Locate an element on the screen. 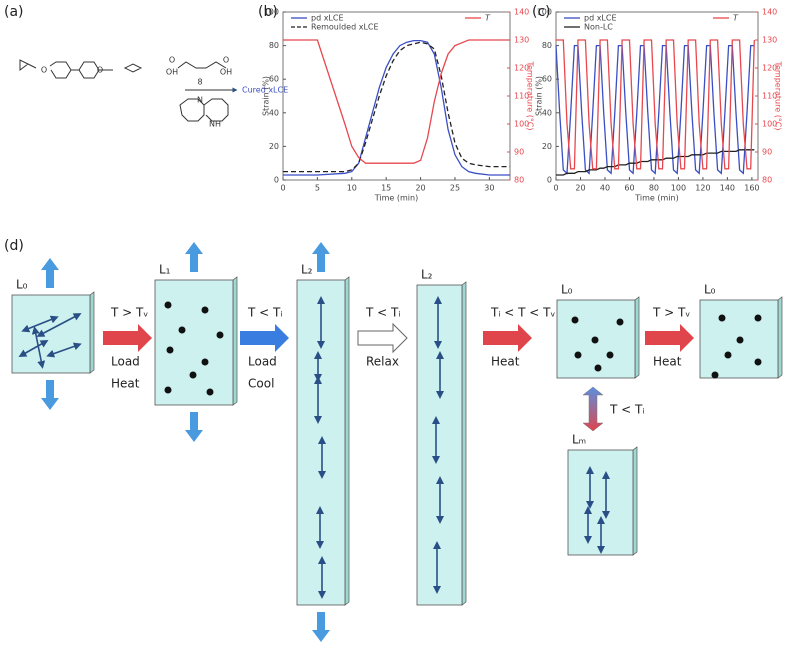 The image size is (788, 660). x-tick-label: 140 is located at coordinates (727, 188).